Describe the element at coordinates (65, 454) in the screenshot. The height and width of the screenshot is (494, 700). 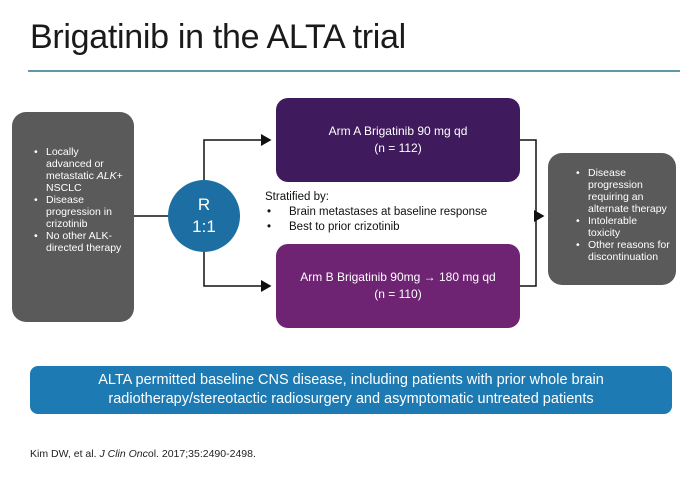
I see `citation-prefix: Kim DW, et al.` at that location.